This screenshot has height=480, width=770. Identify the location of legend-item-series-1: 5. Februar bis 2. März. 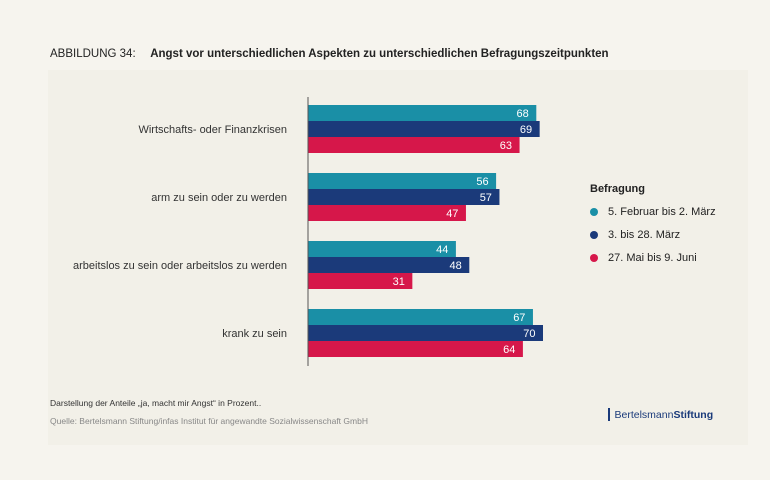
(653, 211).